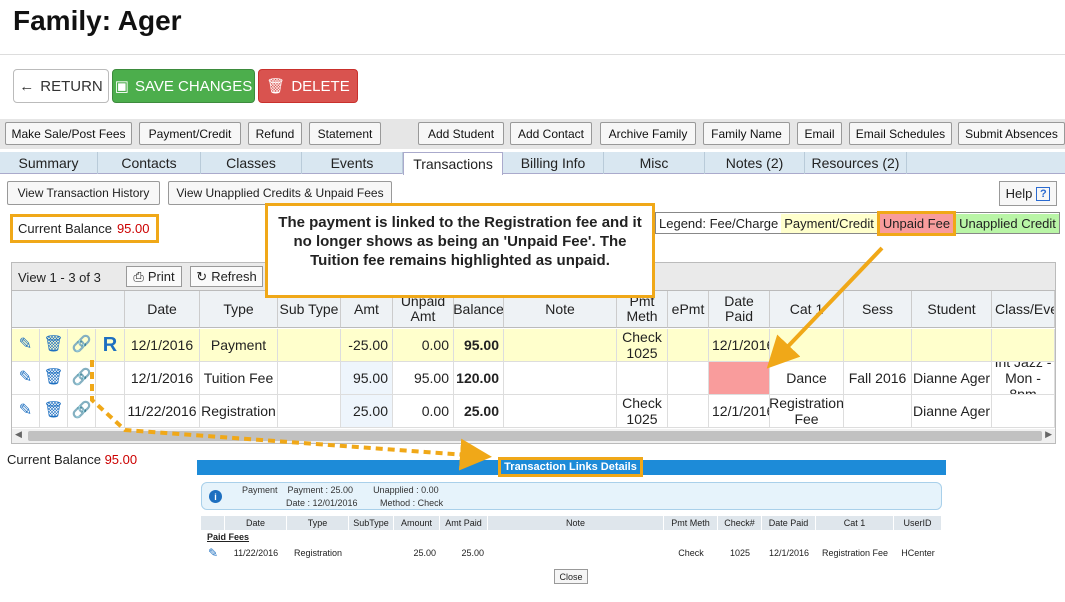 The image size is (1065, 602). What do you see at coordinates (952, 309) in the screenshot?
I see `header-student: Student` at bounding box center [952, 309].